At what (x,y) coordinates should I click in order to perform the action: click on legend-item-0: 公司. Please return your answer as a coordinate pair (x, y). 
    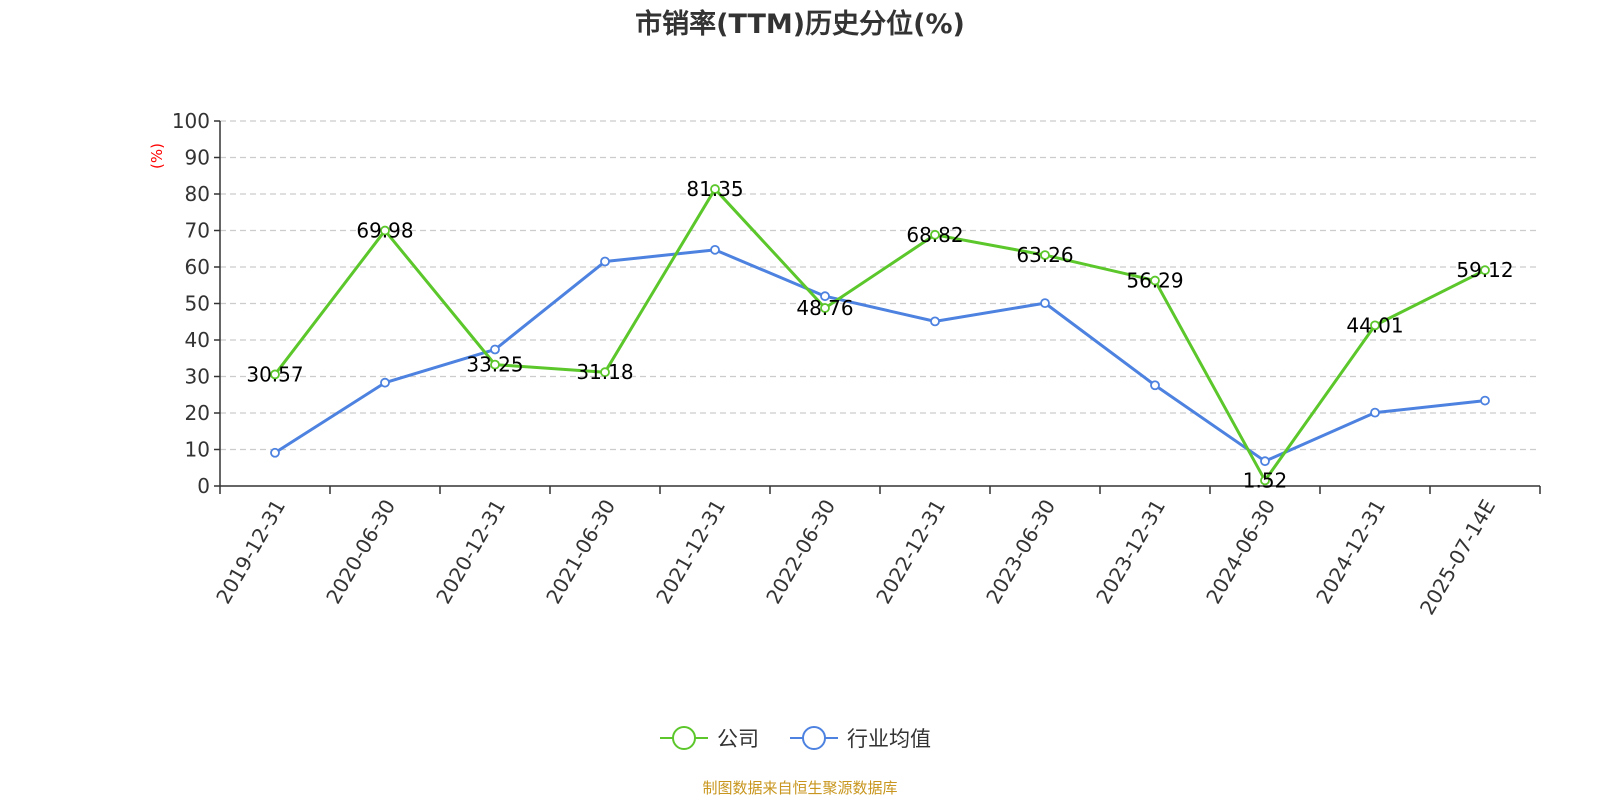
    Looking at the image, I should click on (709, 738).